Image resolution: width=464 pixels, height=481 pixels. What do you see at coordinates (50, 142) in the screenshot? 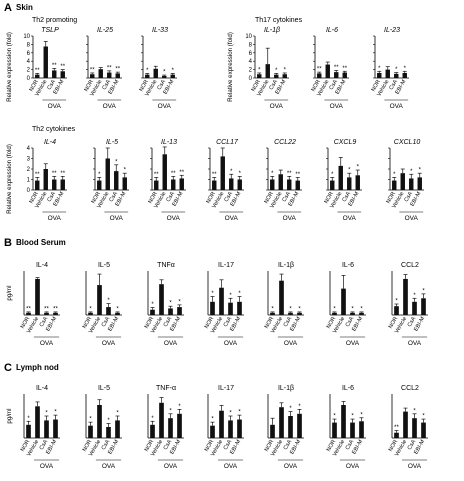
I see `chart-title: IL-4` at bounding box center [50, 142].